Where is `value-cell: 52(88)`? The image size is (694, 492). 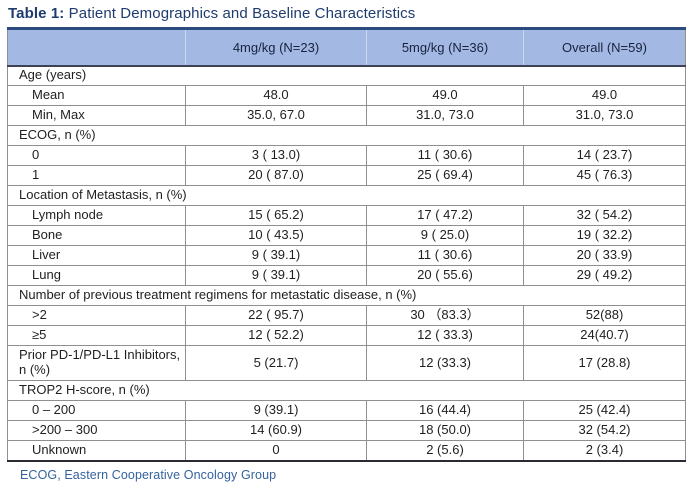
value-cell: 52(88) is located at coordinates (604, 315).